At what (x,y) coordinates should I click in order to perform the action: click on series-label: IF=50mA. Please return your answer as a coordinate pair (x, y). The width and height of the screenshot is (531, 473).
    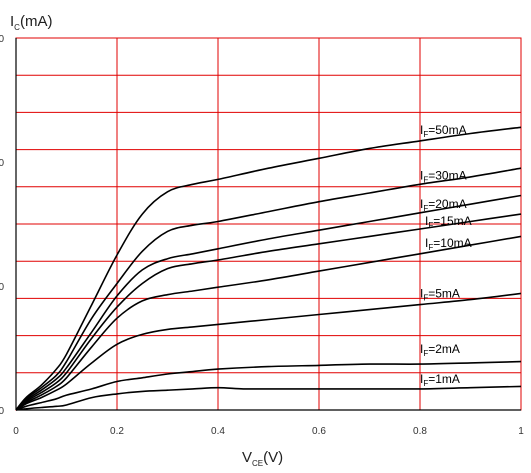
    Looking at the image, I should click on (443, 131).